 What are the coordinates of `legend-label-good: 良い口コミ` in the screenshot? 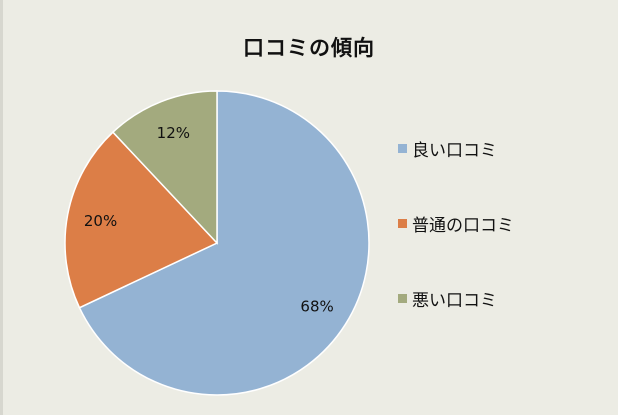 It's located at (454, 151).